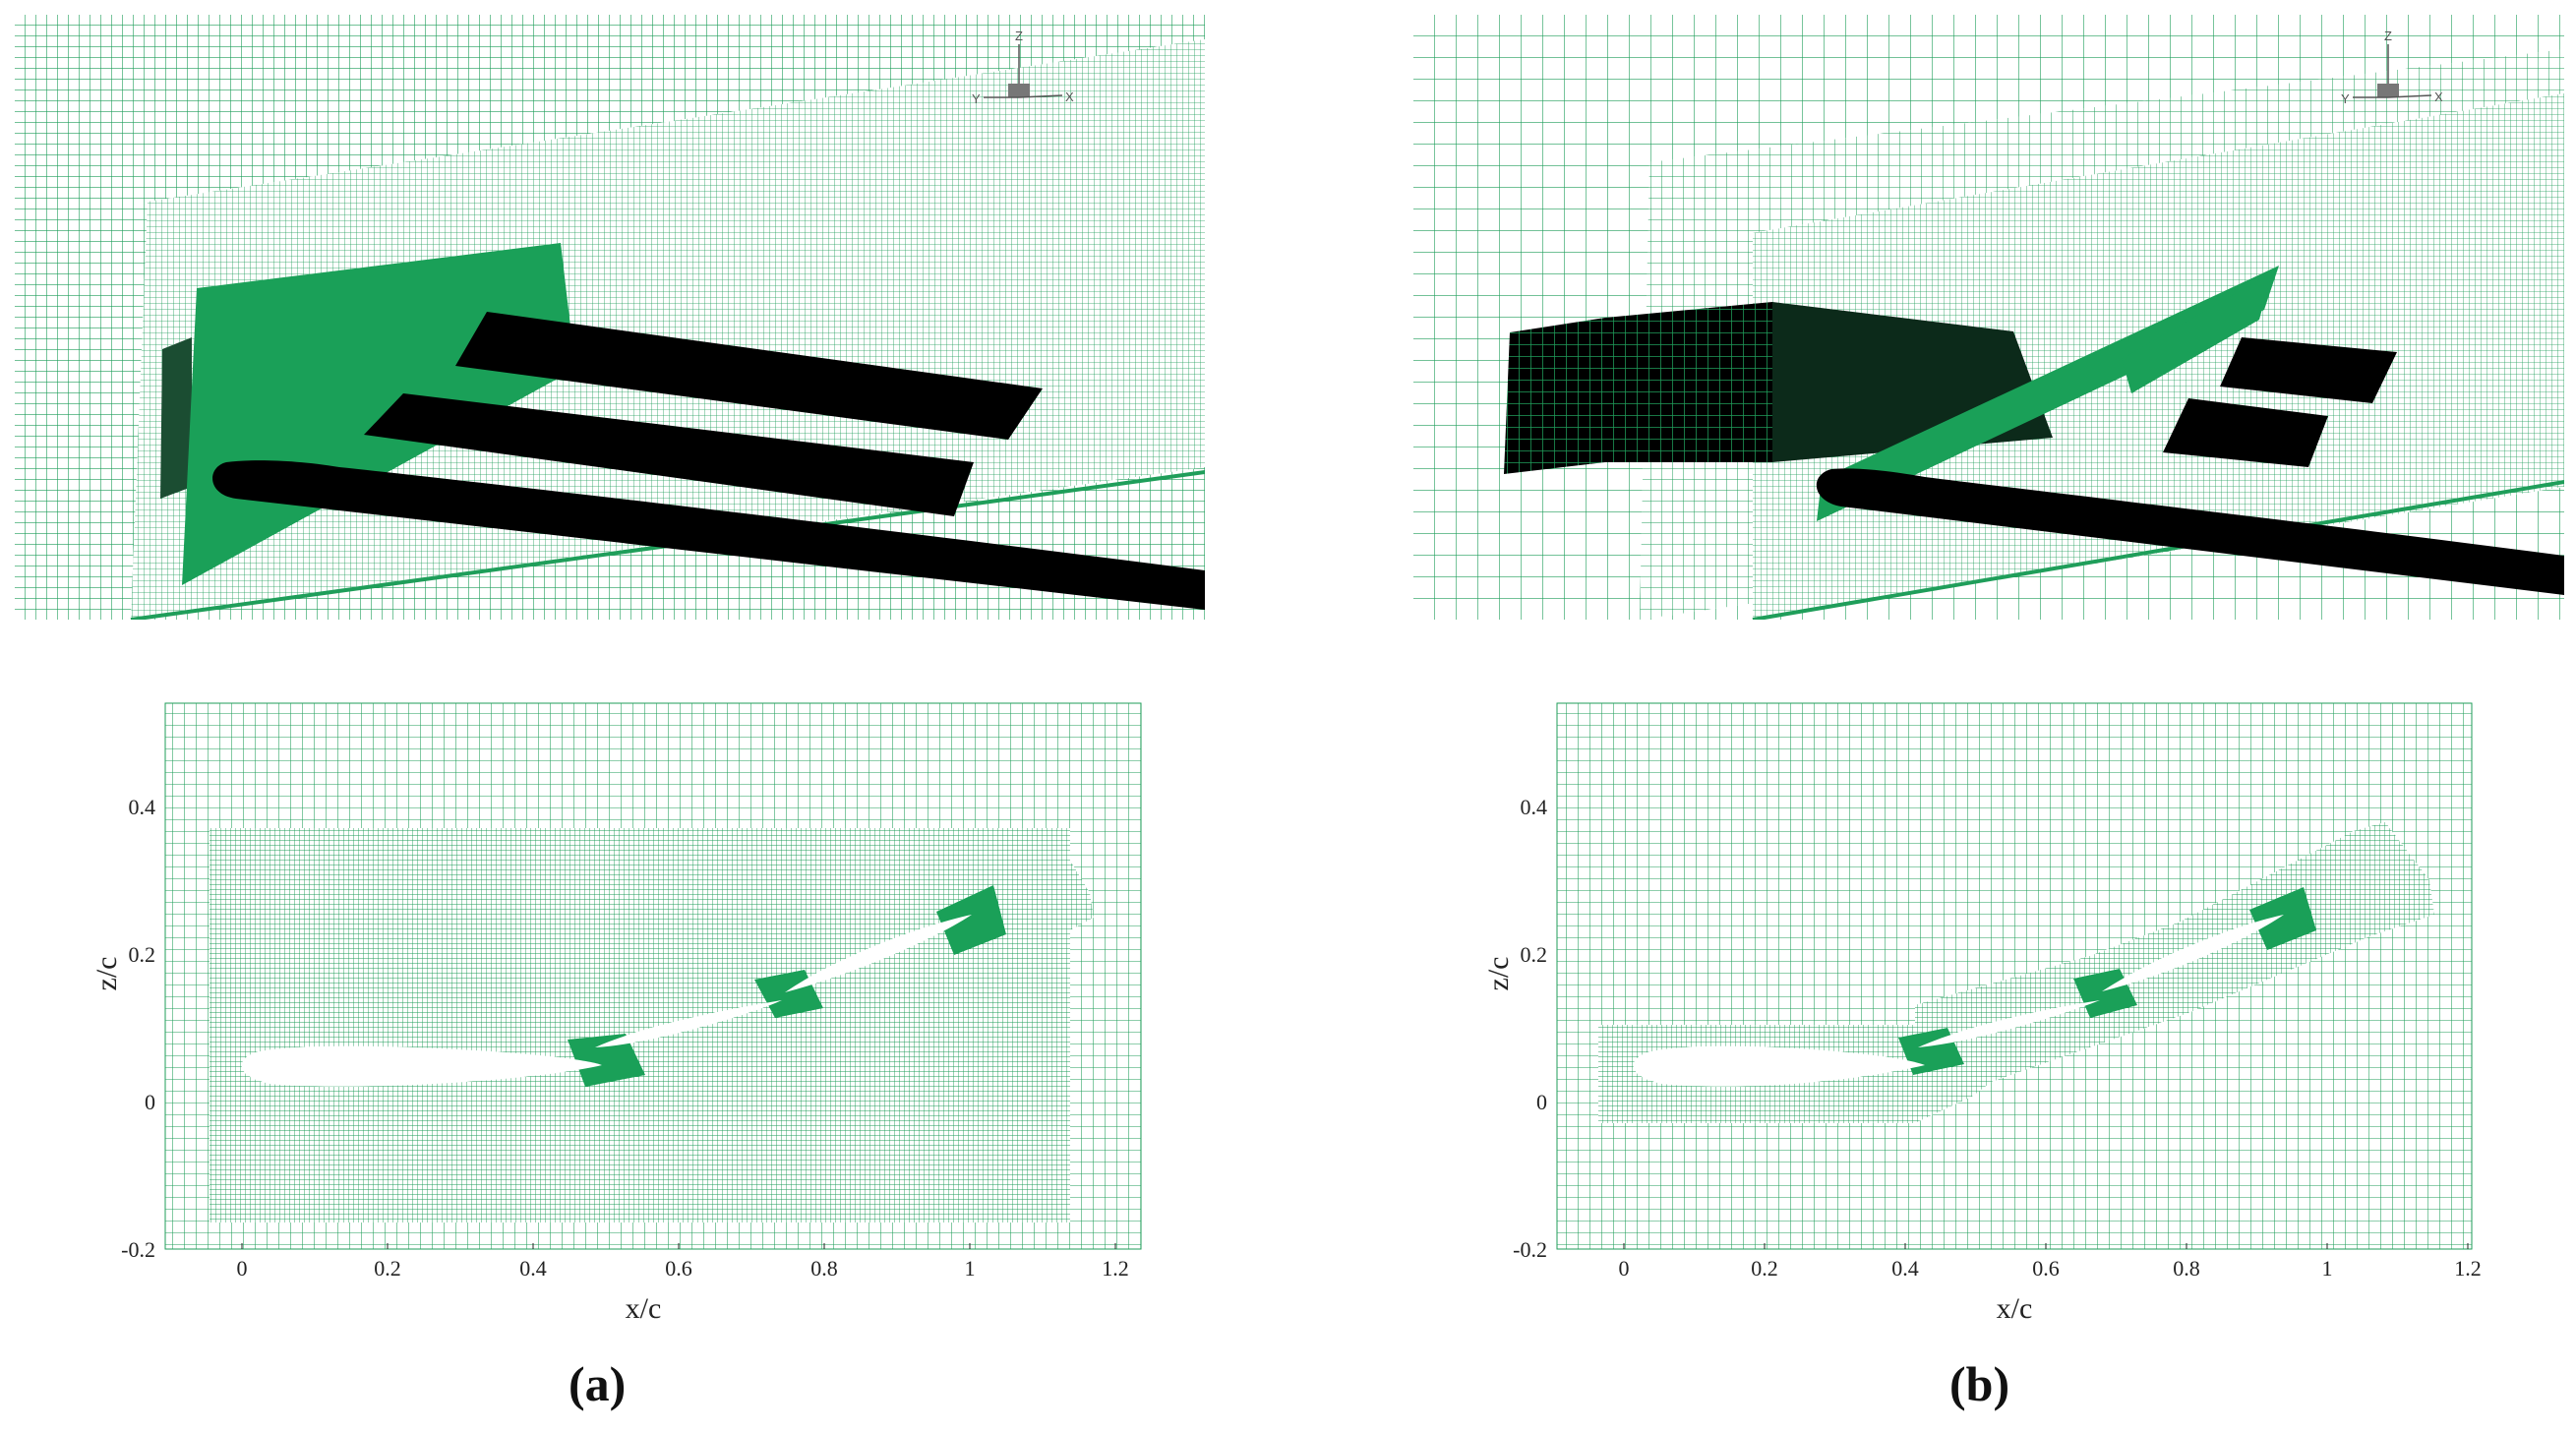 The width and height of the screenshot is (2576, 1431). I want to click on axis-triad-a: Z Y X, so click(1023, 67).